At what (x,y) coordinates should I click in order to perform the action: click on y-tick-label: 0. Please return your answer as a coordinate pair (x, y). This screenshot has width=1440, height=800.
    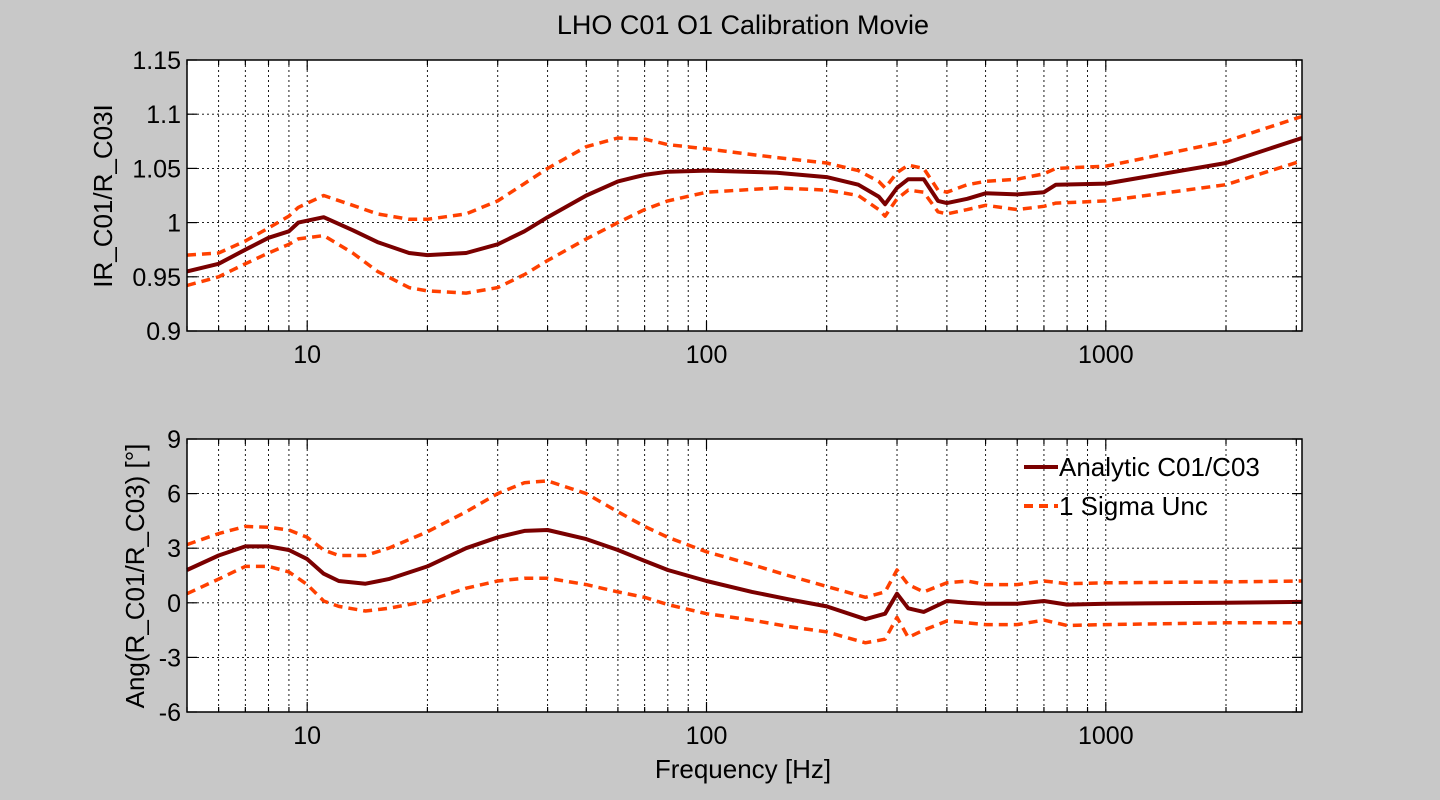
    Looking at the image, I should click on (174, 604).